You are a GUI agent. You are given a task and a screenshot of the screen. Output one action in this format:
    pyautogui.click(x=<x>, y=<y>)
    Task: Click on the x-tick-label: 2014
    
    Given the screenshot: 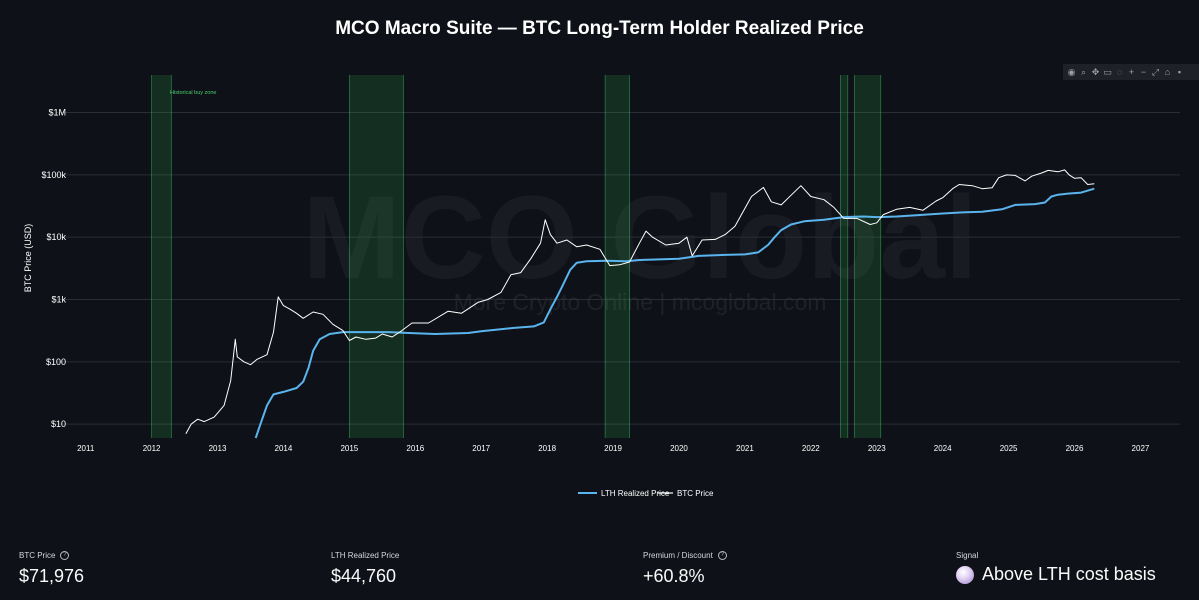 What is the action you would take?
    pyautogui.click(x=284, y=448)
    